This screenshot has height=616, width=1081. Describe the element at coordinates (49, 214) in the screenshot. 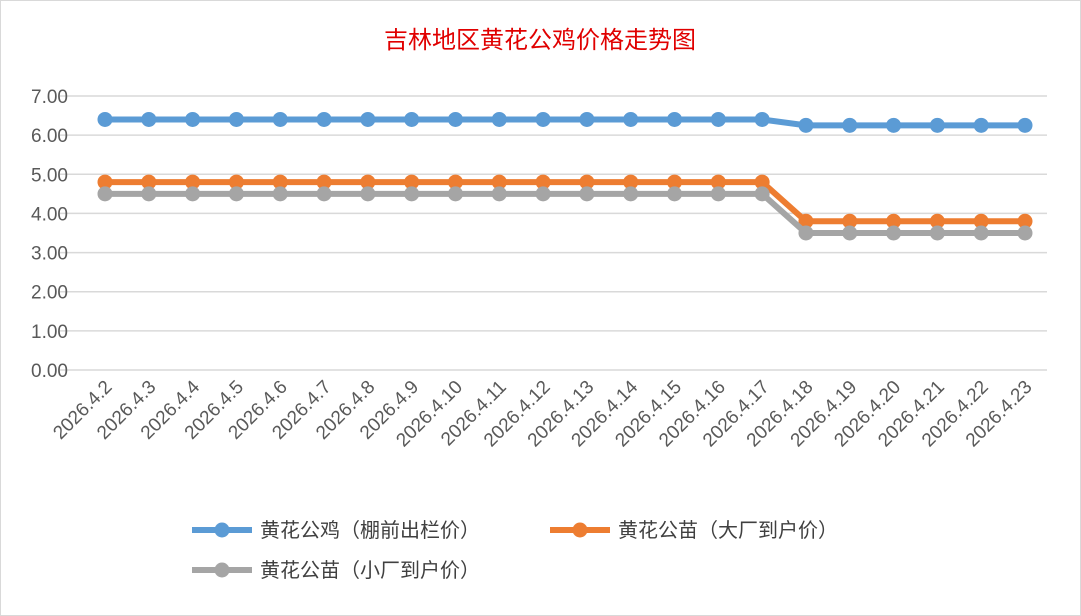

I see `y-tick-label: 4.00` at that location.